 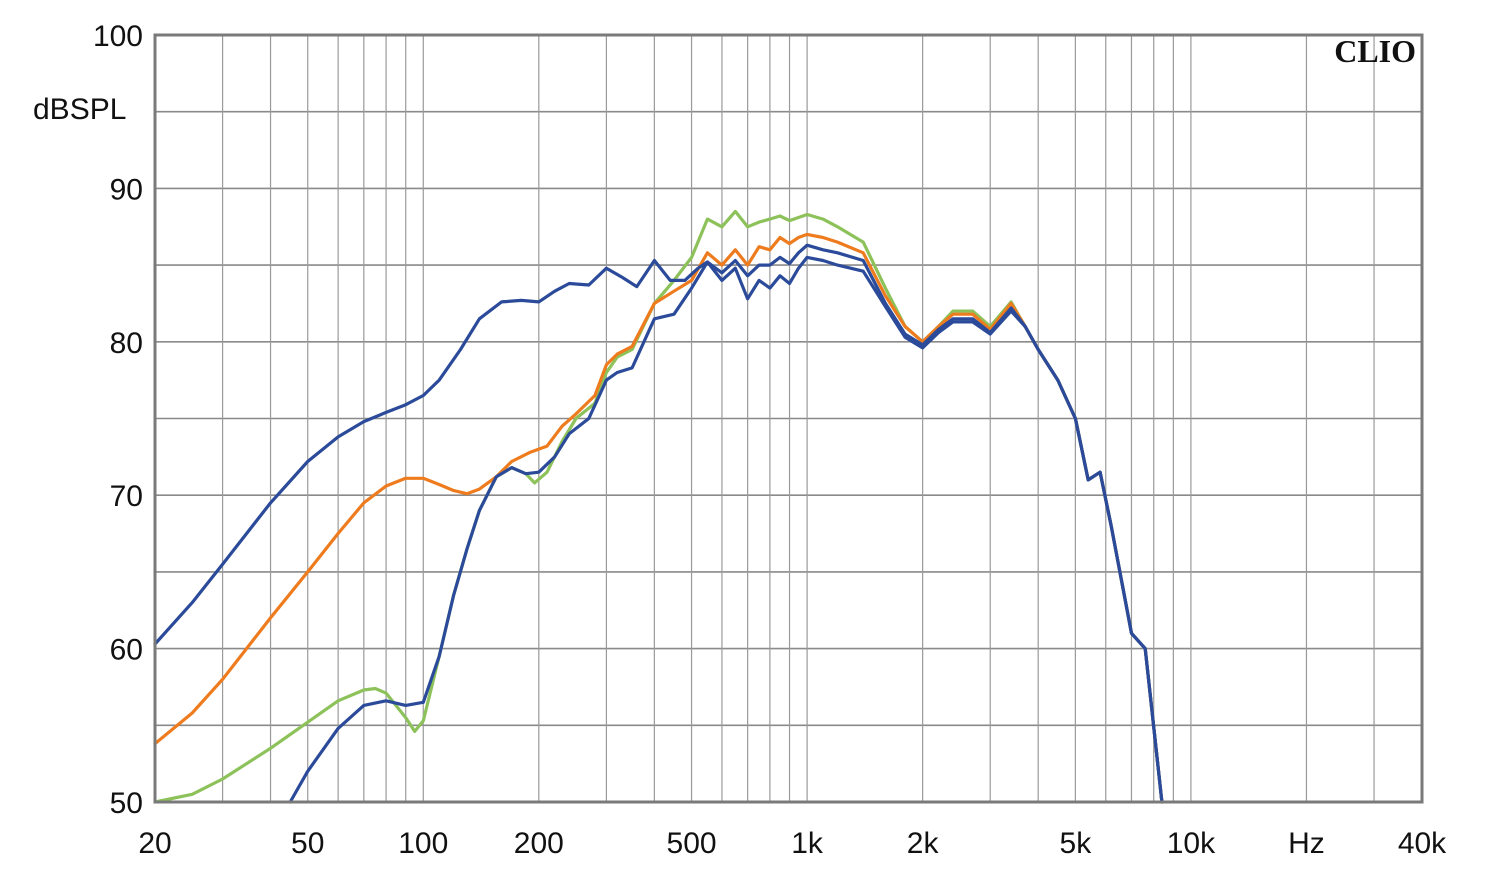 I want to click on y-tick-label: 80, so click(x=126, y=343).